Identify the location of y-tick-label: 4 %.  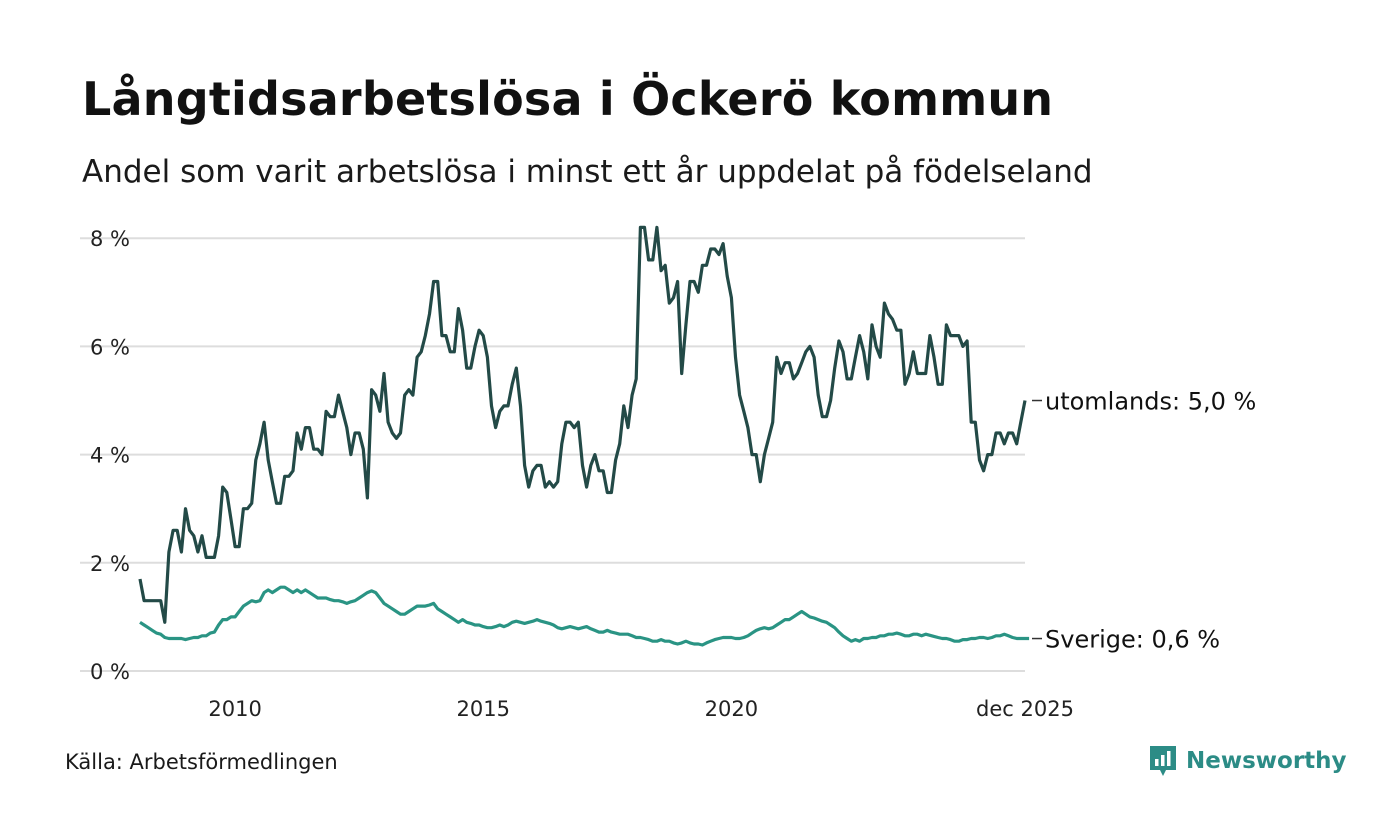
(110, 456).